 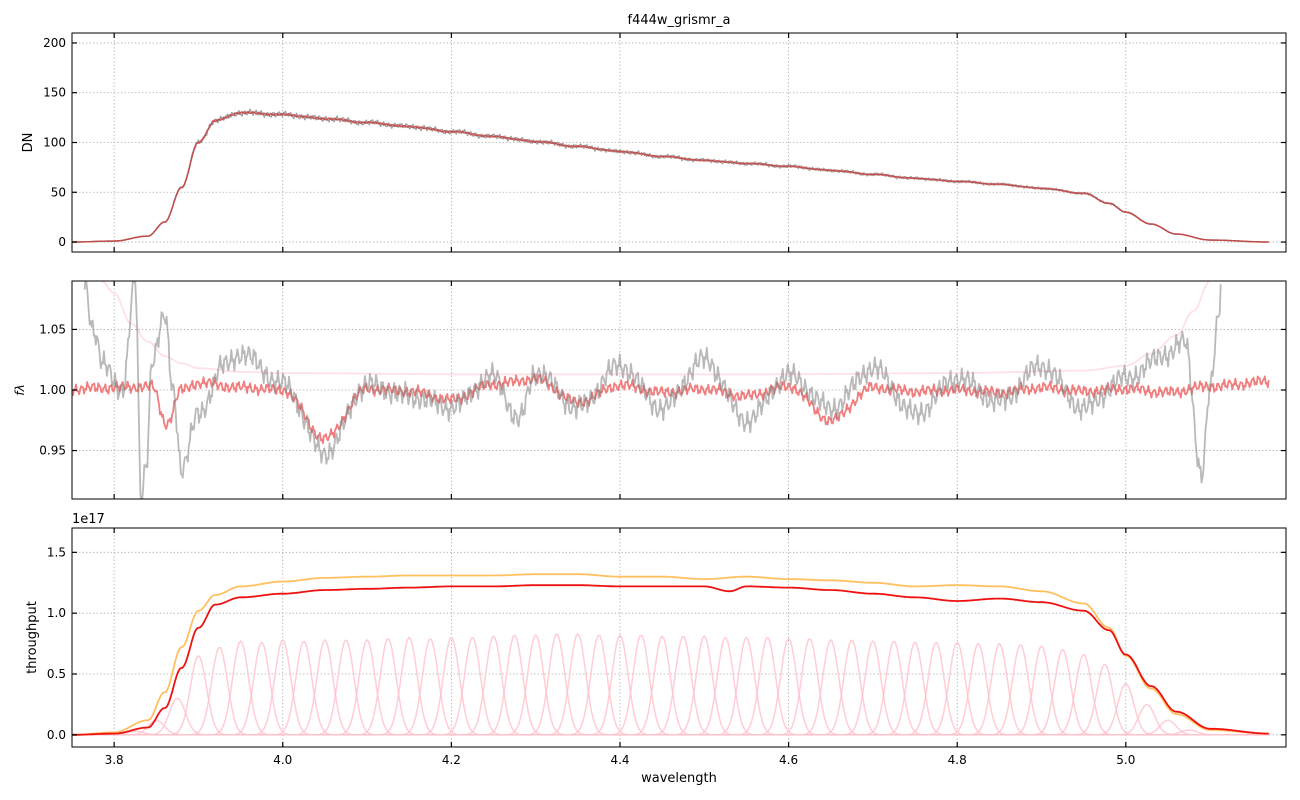 What do you see at coordinates (56, 735) in the screenshot?
I see `throughput-ytick-label-0: 0.0` at bounding box center [56, 735].